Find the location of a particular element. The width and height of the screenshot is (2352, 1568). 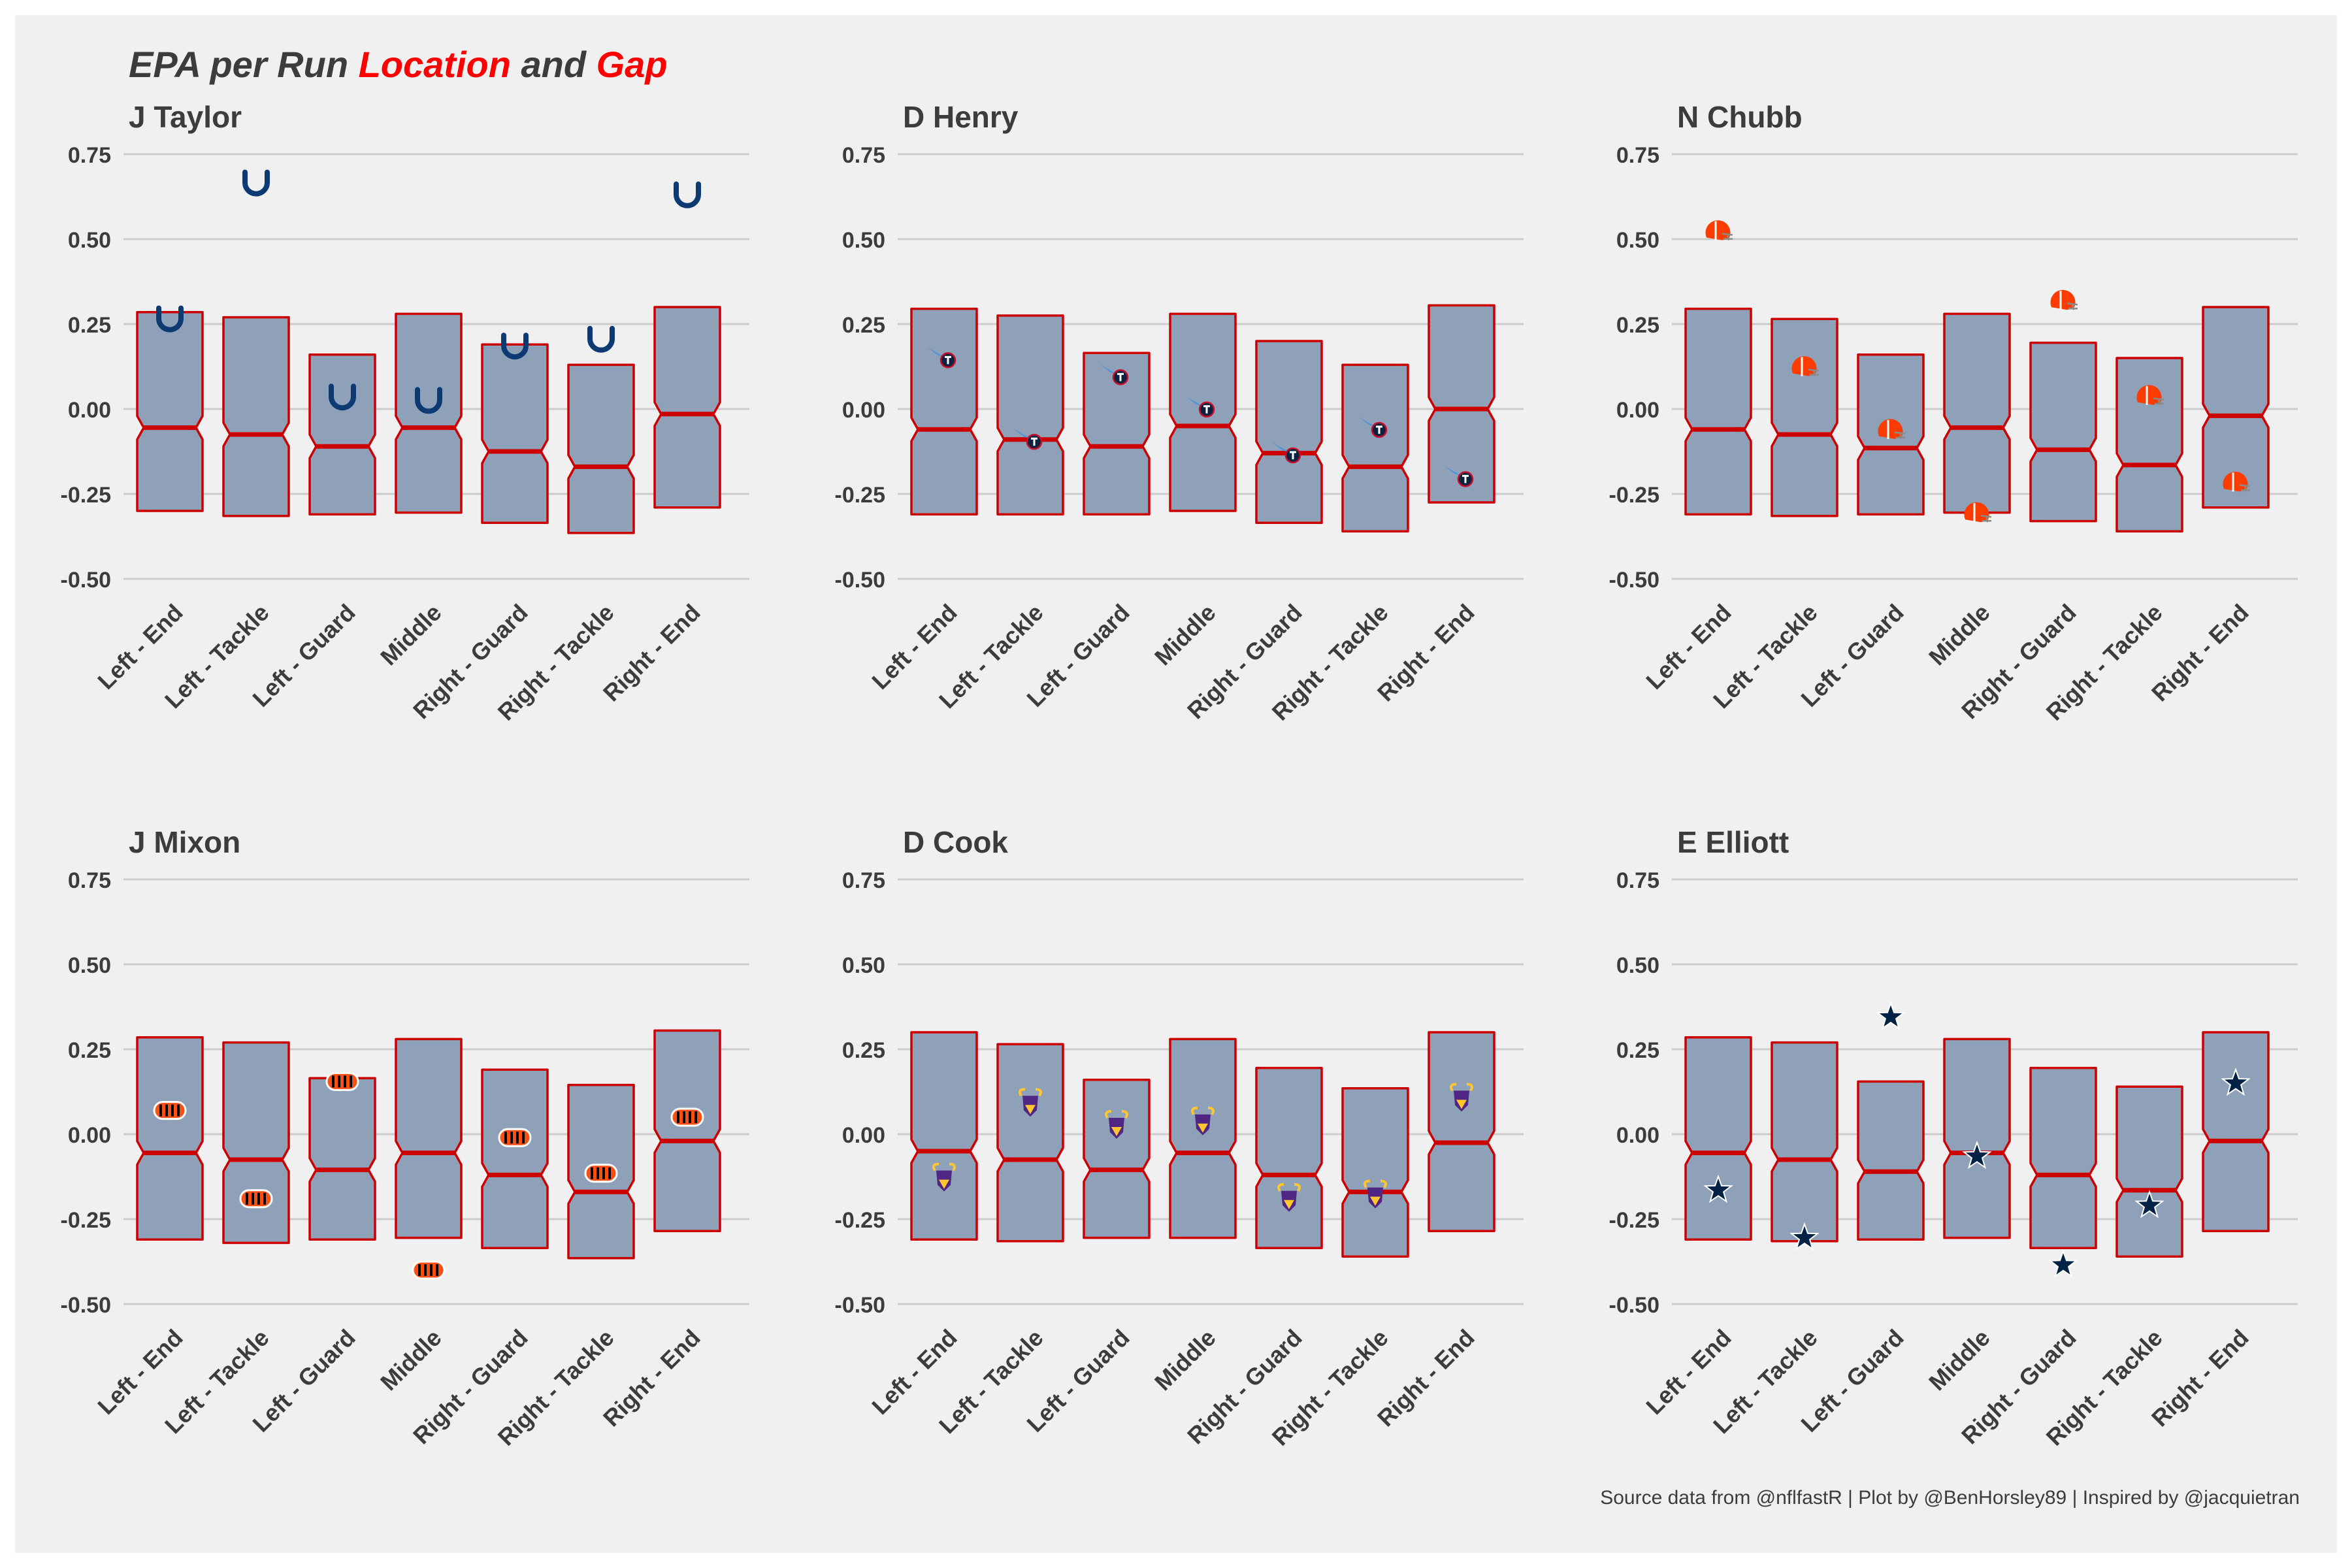

title-gap: Gap is located at coordinates (632, 64).